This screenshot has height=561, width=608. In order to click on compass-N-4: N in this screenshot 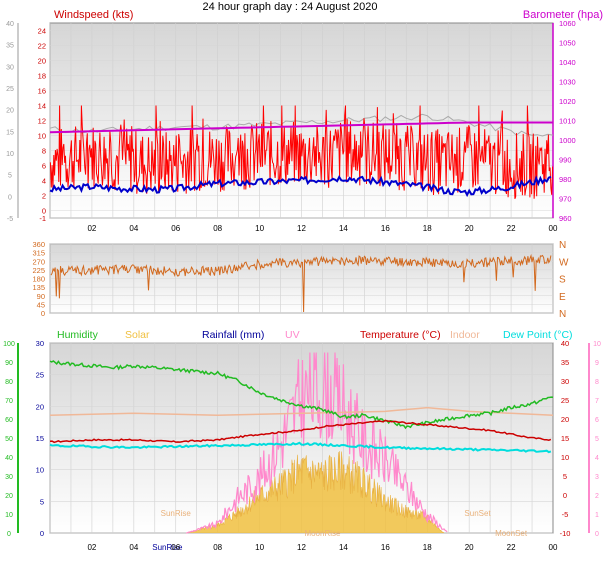, I will do `click(562, 314)`.